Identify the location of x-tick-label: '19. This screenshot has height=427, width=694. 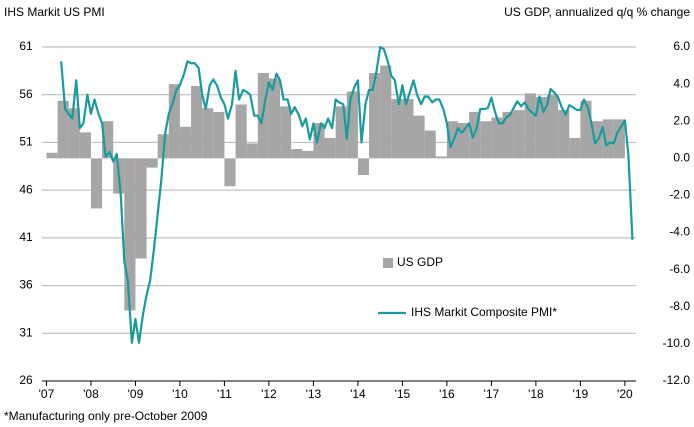
(581, 394).